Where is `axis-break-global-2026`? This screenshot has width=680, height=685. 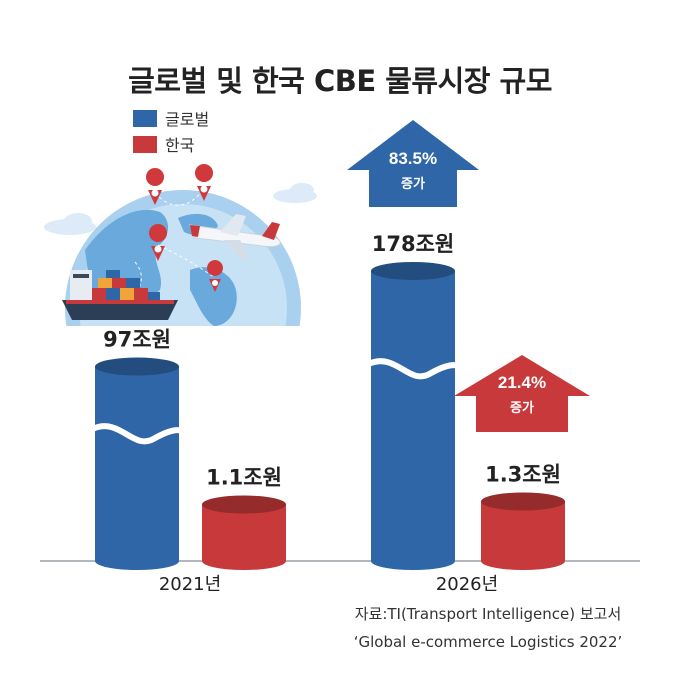
axis-break-global-2026 is located at coordinates (413, 369).